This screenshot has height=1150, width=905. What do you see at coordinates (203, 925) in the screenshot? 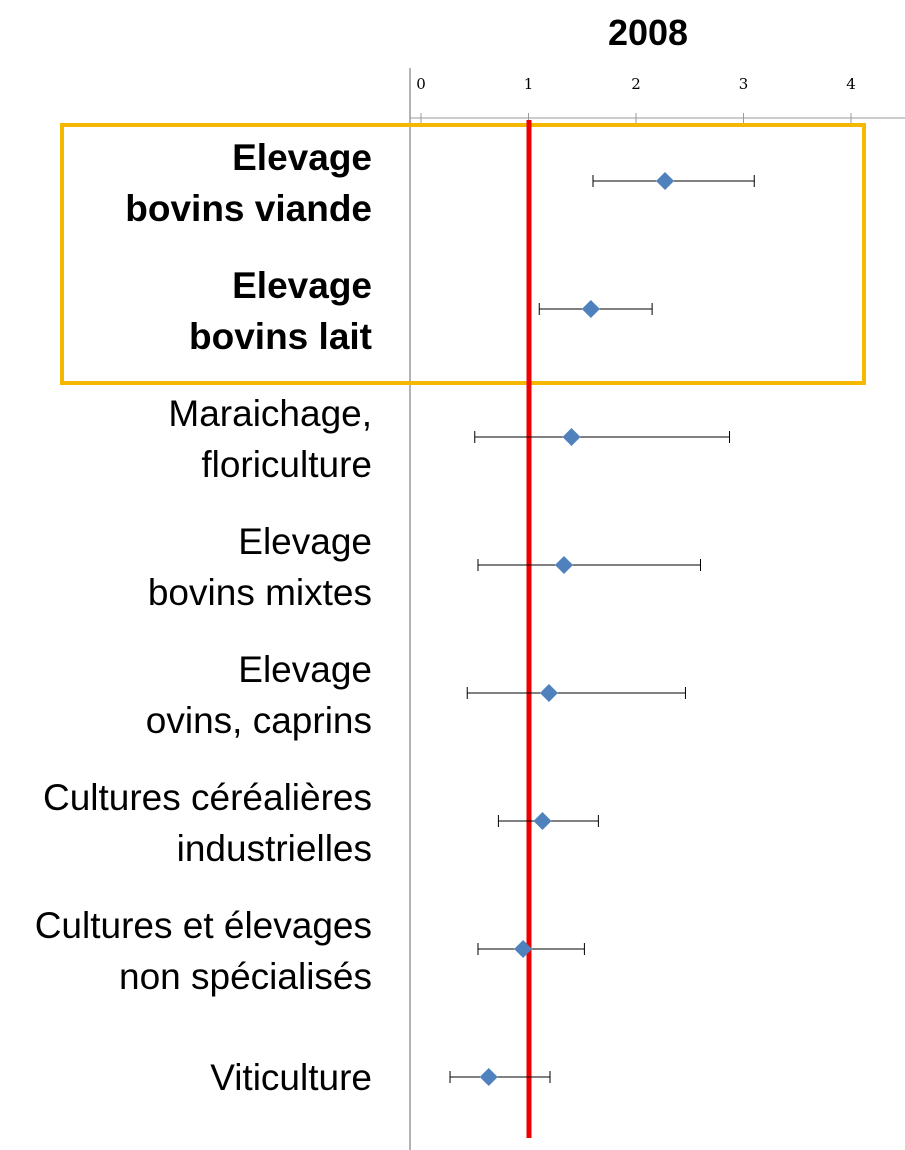
I see `category-label: Cultures et élevages` at bounding box center [203, 925].